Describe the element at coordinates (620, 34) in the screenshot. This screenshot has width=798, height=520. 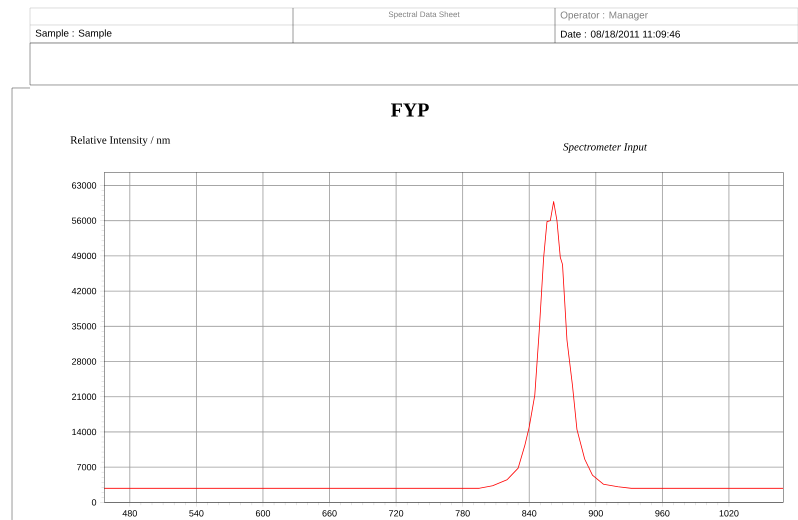
I see `text: Date : 08/18/2011 11:09:46` at that location.